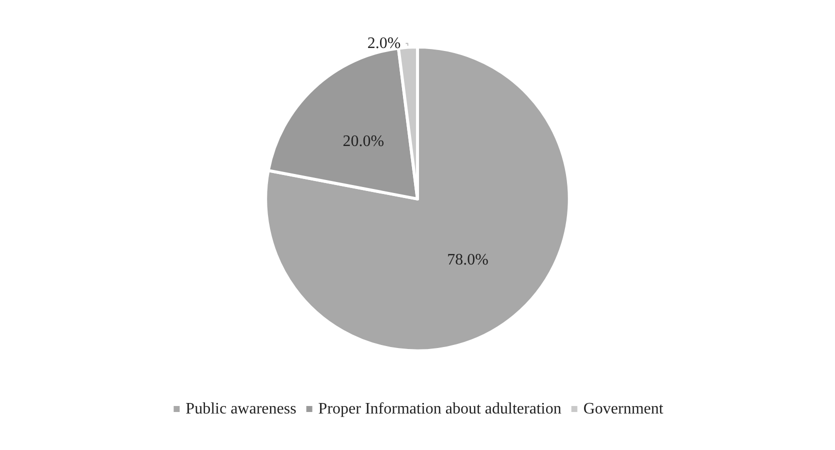 The height and width of the screenshot is (450, 835). I want to click on data-label: 78.0%, so click(467, 259).